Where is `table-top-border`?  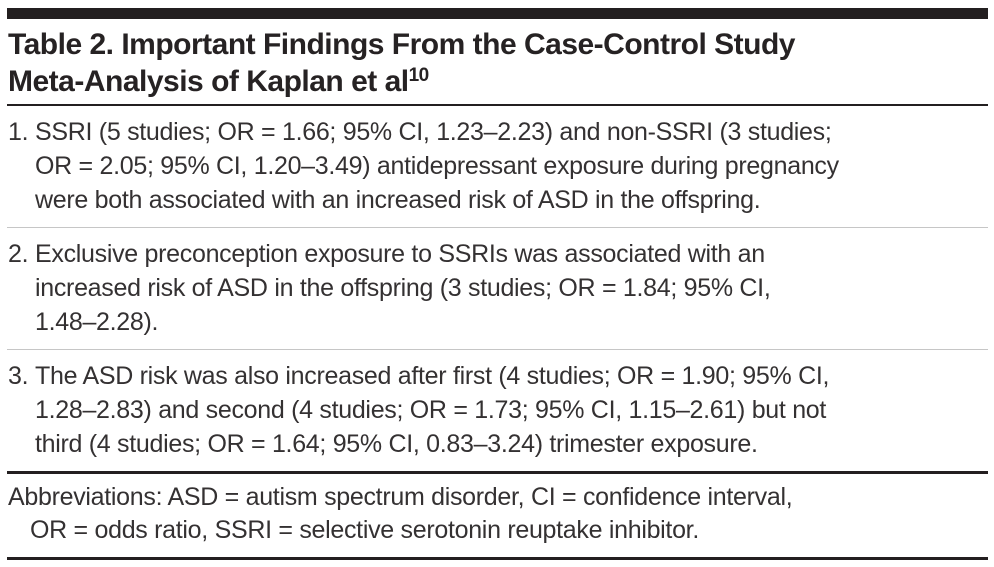
table-top-border is located at coordinates (497, 13).